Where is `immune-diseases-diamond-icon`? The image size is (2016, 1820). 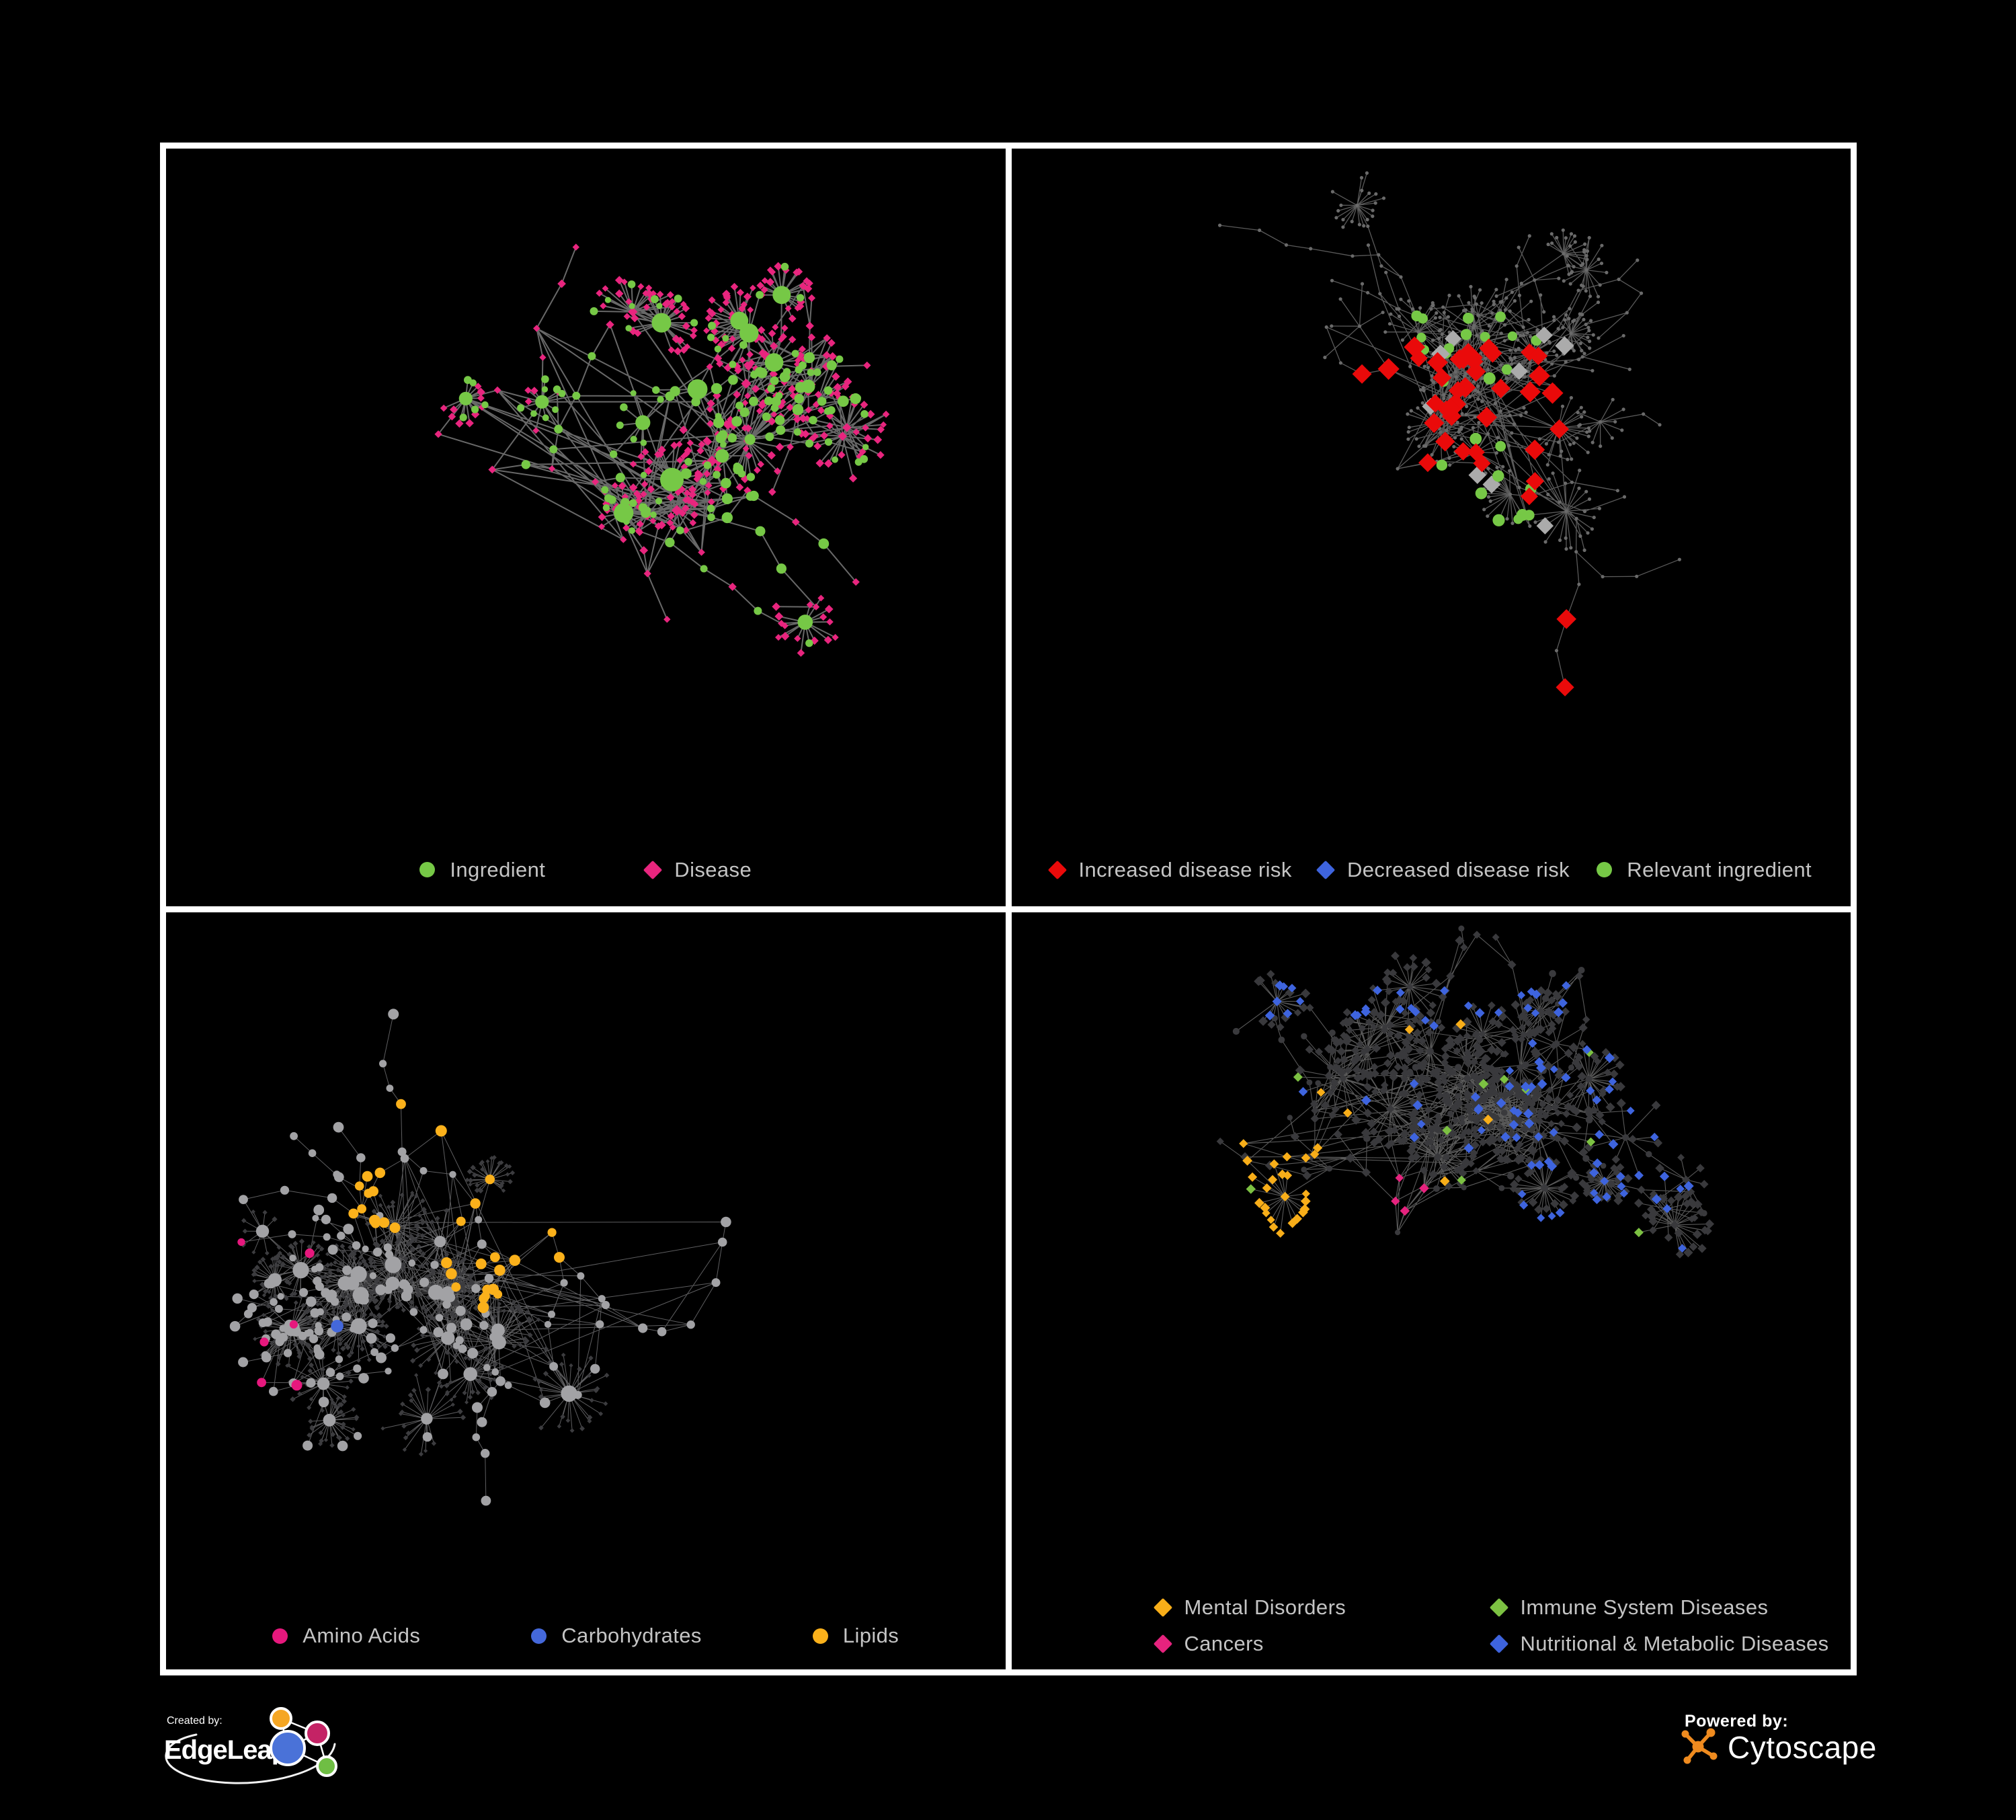
immune-diseases-diamond-icon is located at coordinates (1498, 1607).